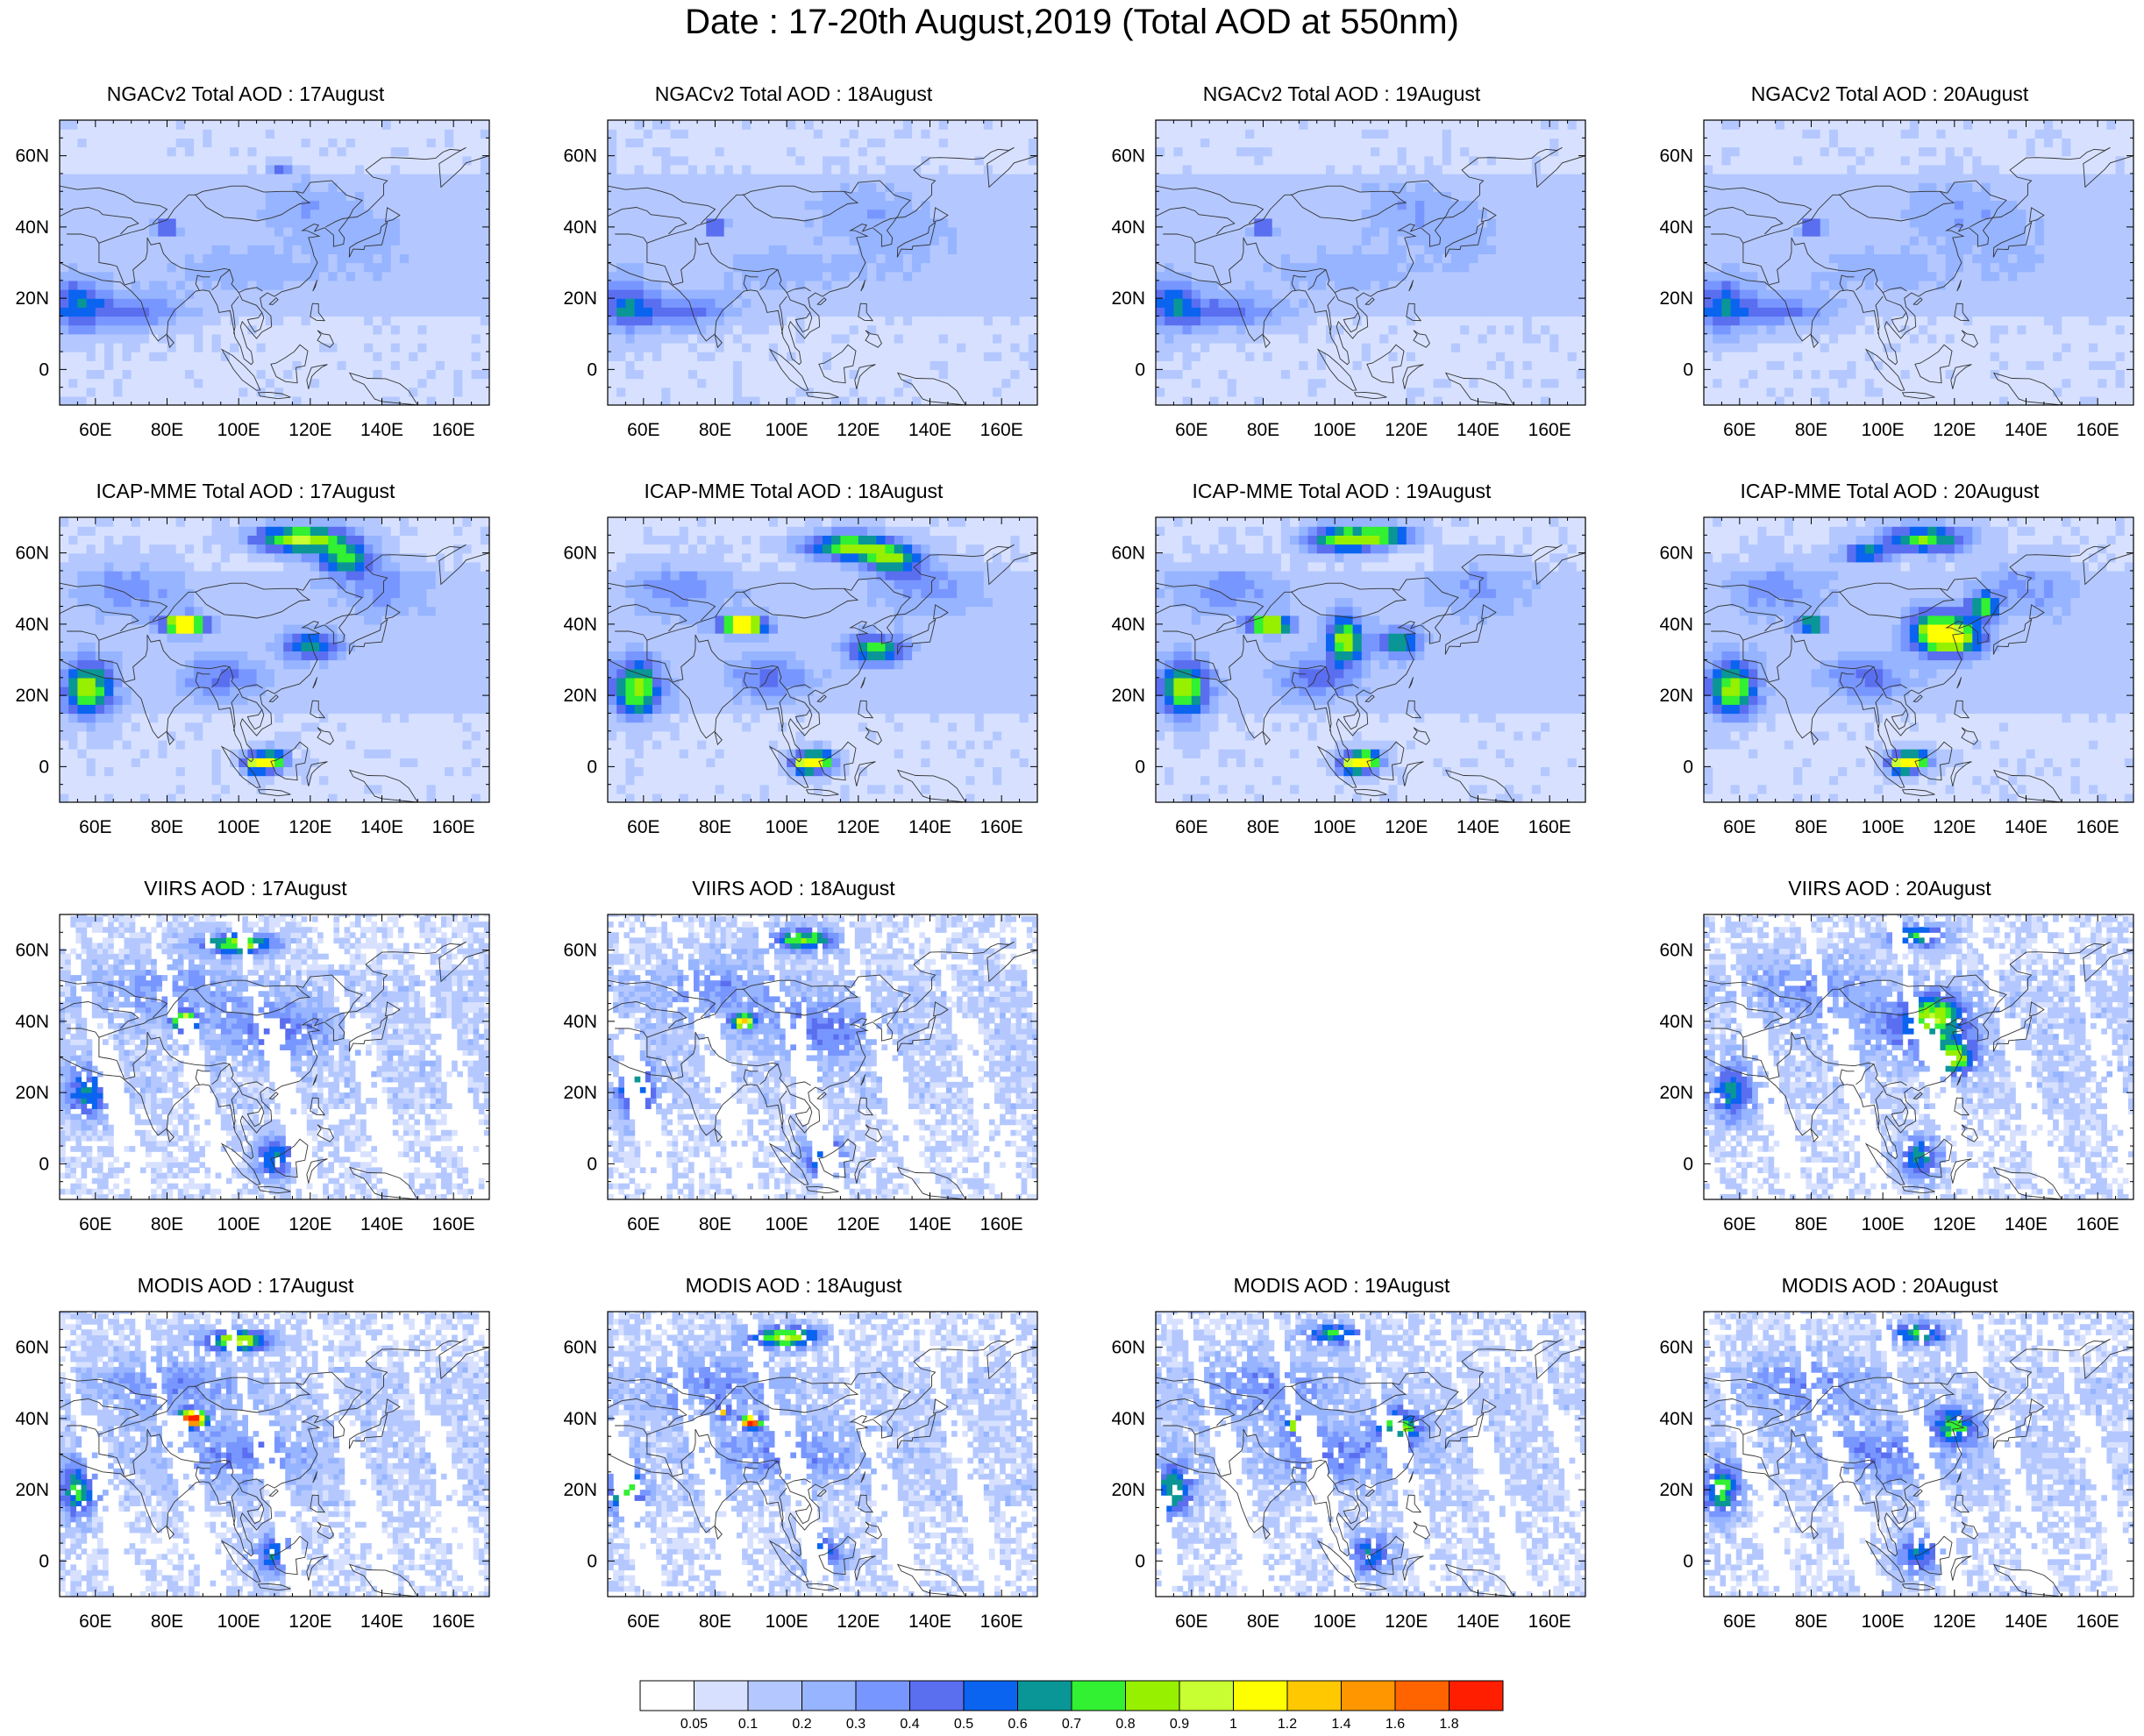  I want to click on colorbar-label: 0.05, so click(694, 1724).